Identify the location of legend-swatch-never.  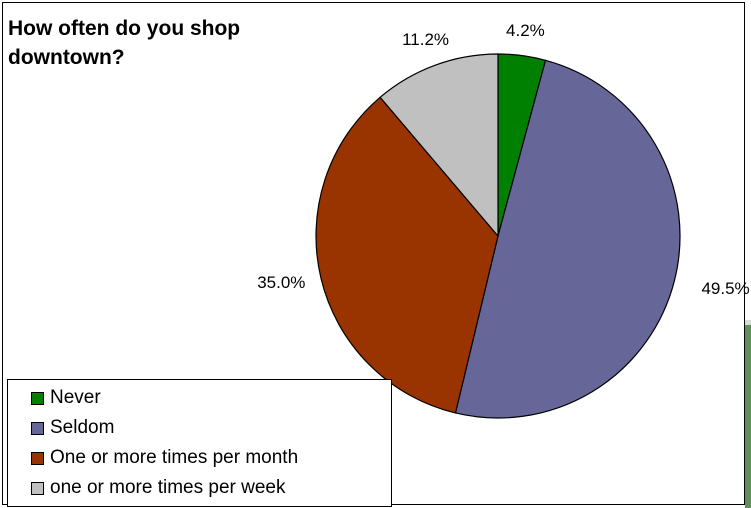
(37, 398).